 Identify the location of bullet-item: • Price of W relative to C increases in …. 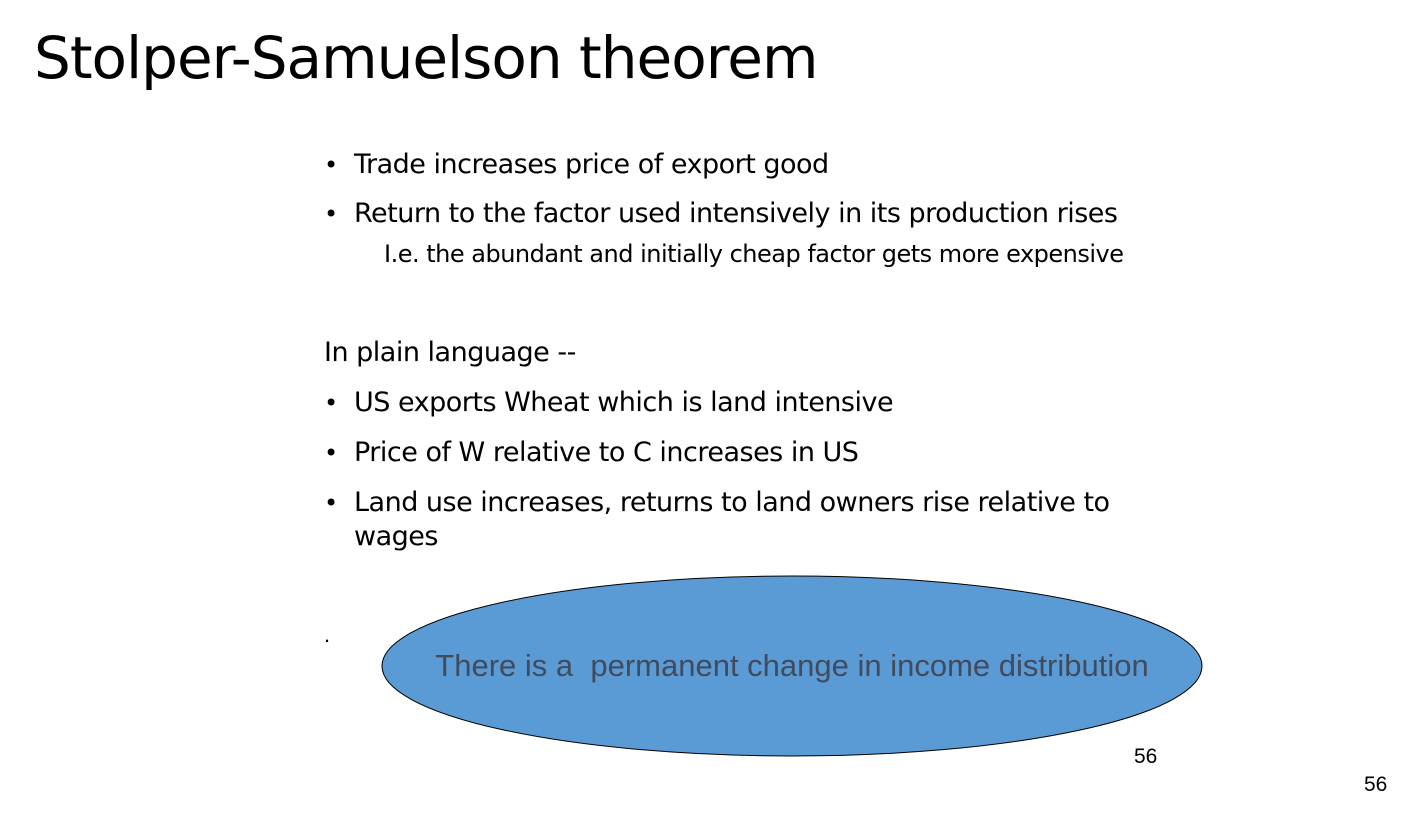
(764, 453).